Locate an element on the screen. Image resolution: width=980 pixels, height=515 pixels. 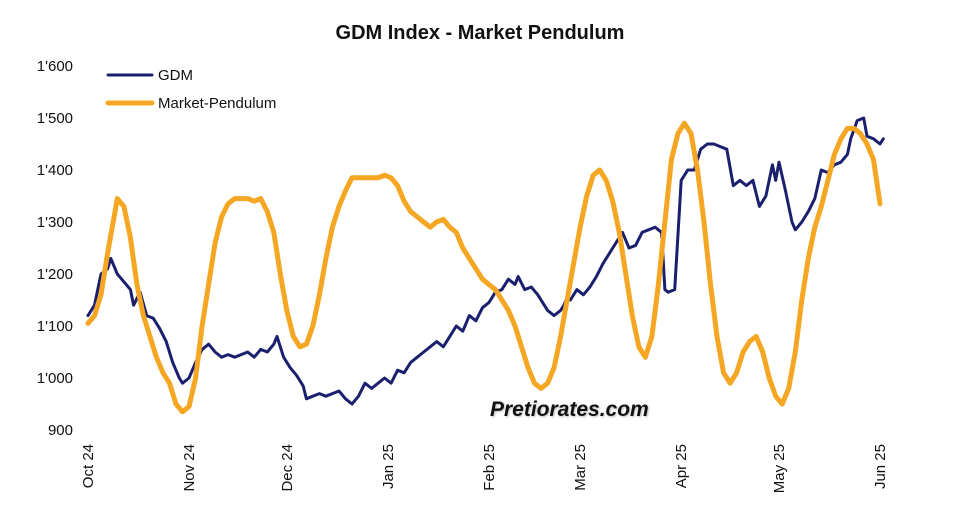
legend: GDM Market-Pendulum is located at coordinates (190, 89).